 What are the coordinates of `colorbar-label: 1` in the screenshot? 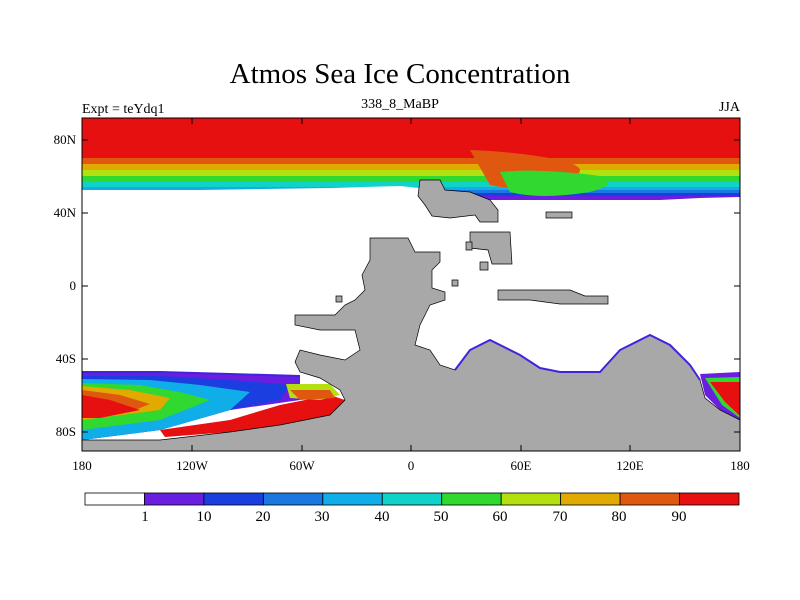 It's located at (145, 517).